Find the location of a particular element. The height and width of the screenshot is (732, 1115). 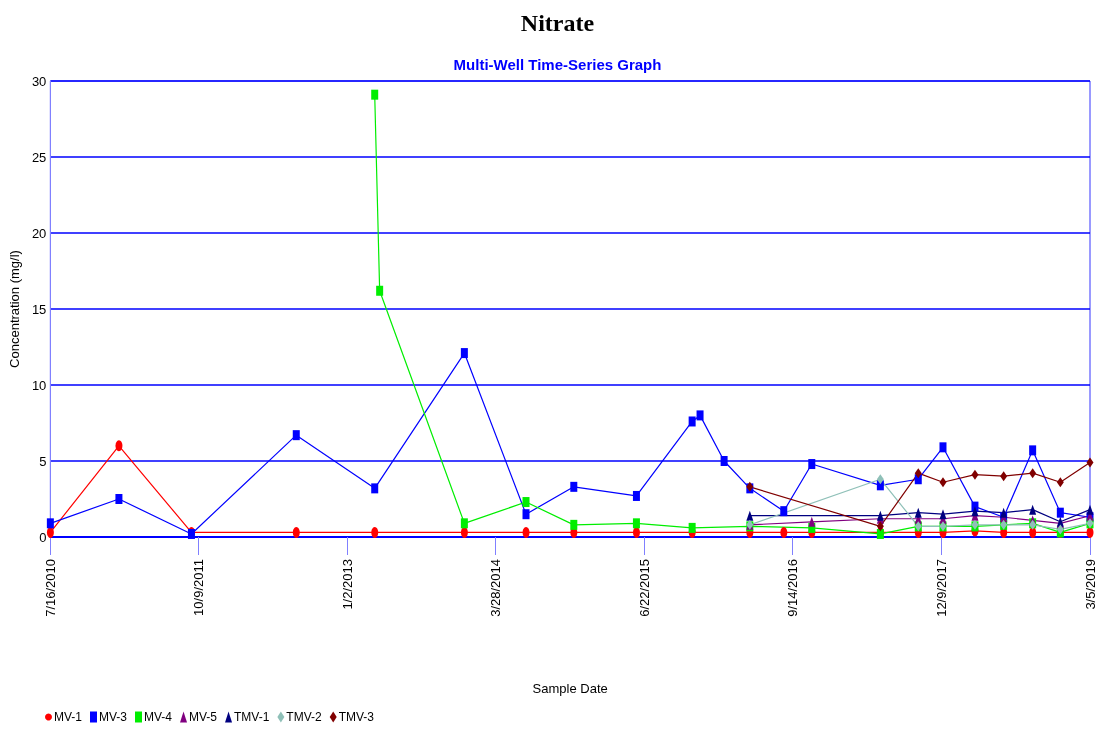

legend-label: MV-4 is located at coordinates (158, 717).